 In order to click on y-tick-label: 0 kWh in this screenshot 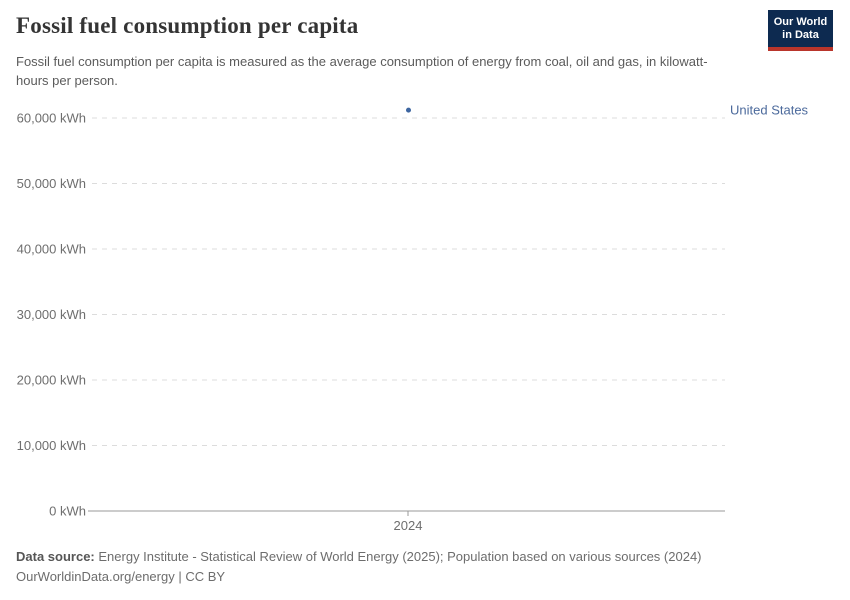, I will do `click(67, 511)`.